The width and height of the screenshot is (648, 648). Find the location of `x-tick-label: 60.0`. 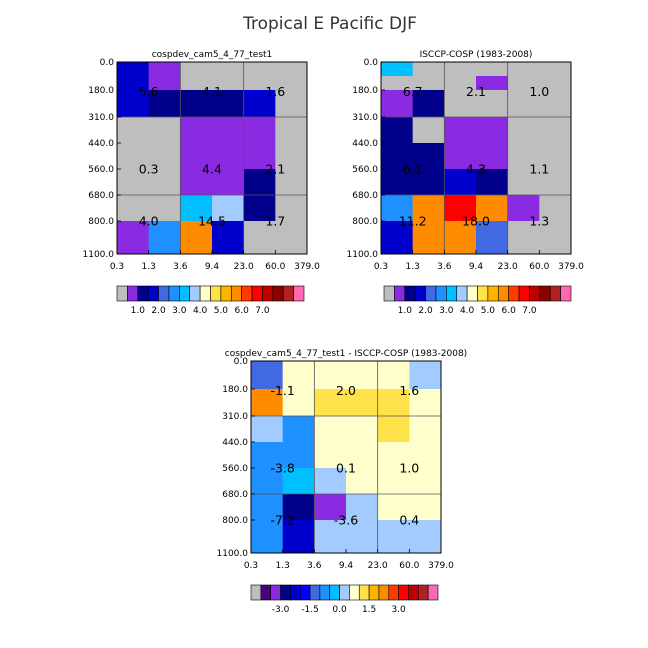

x-tick-label: 60.0 is located at coordinates (409, 566).